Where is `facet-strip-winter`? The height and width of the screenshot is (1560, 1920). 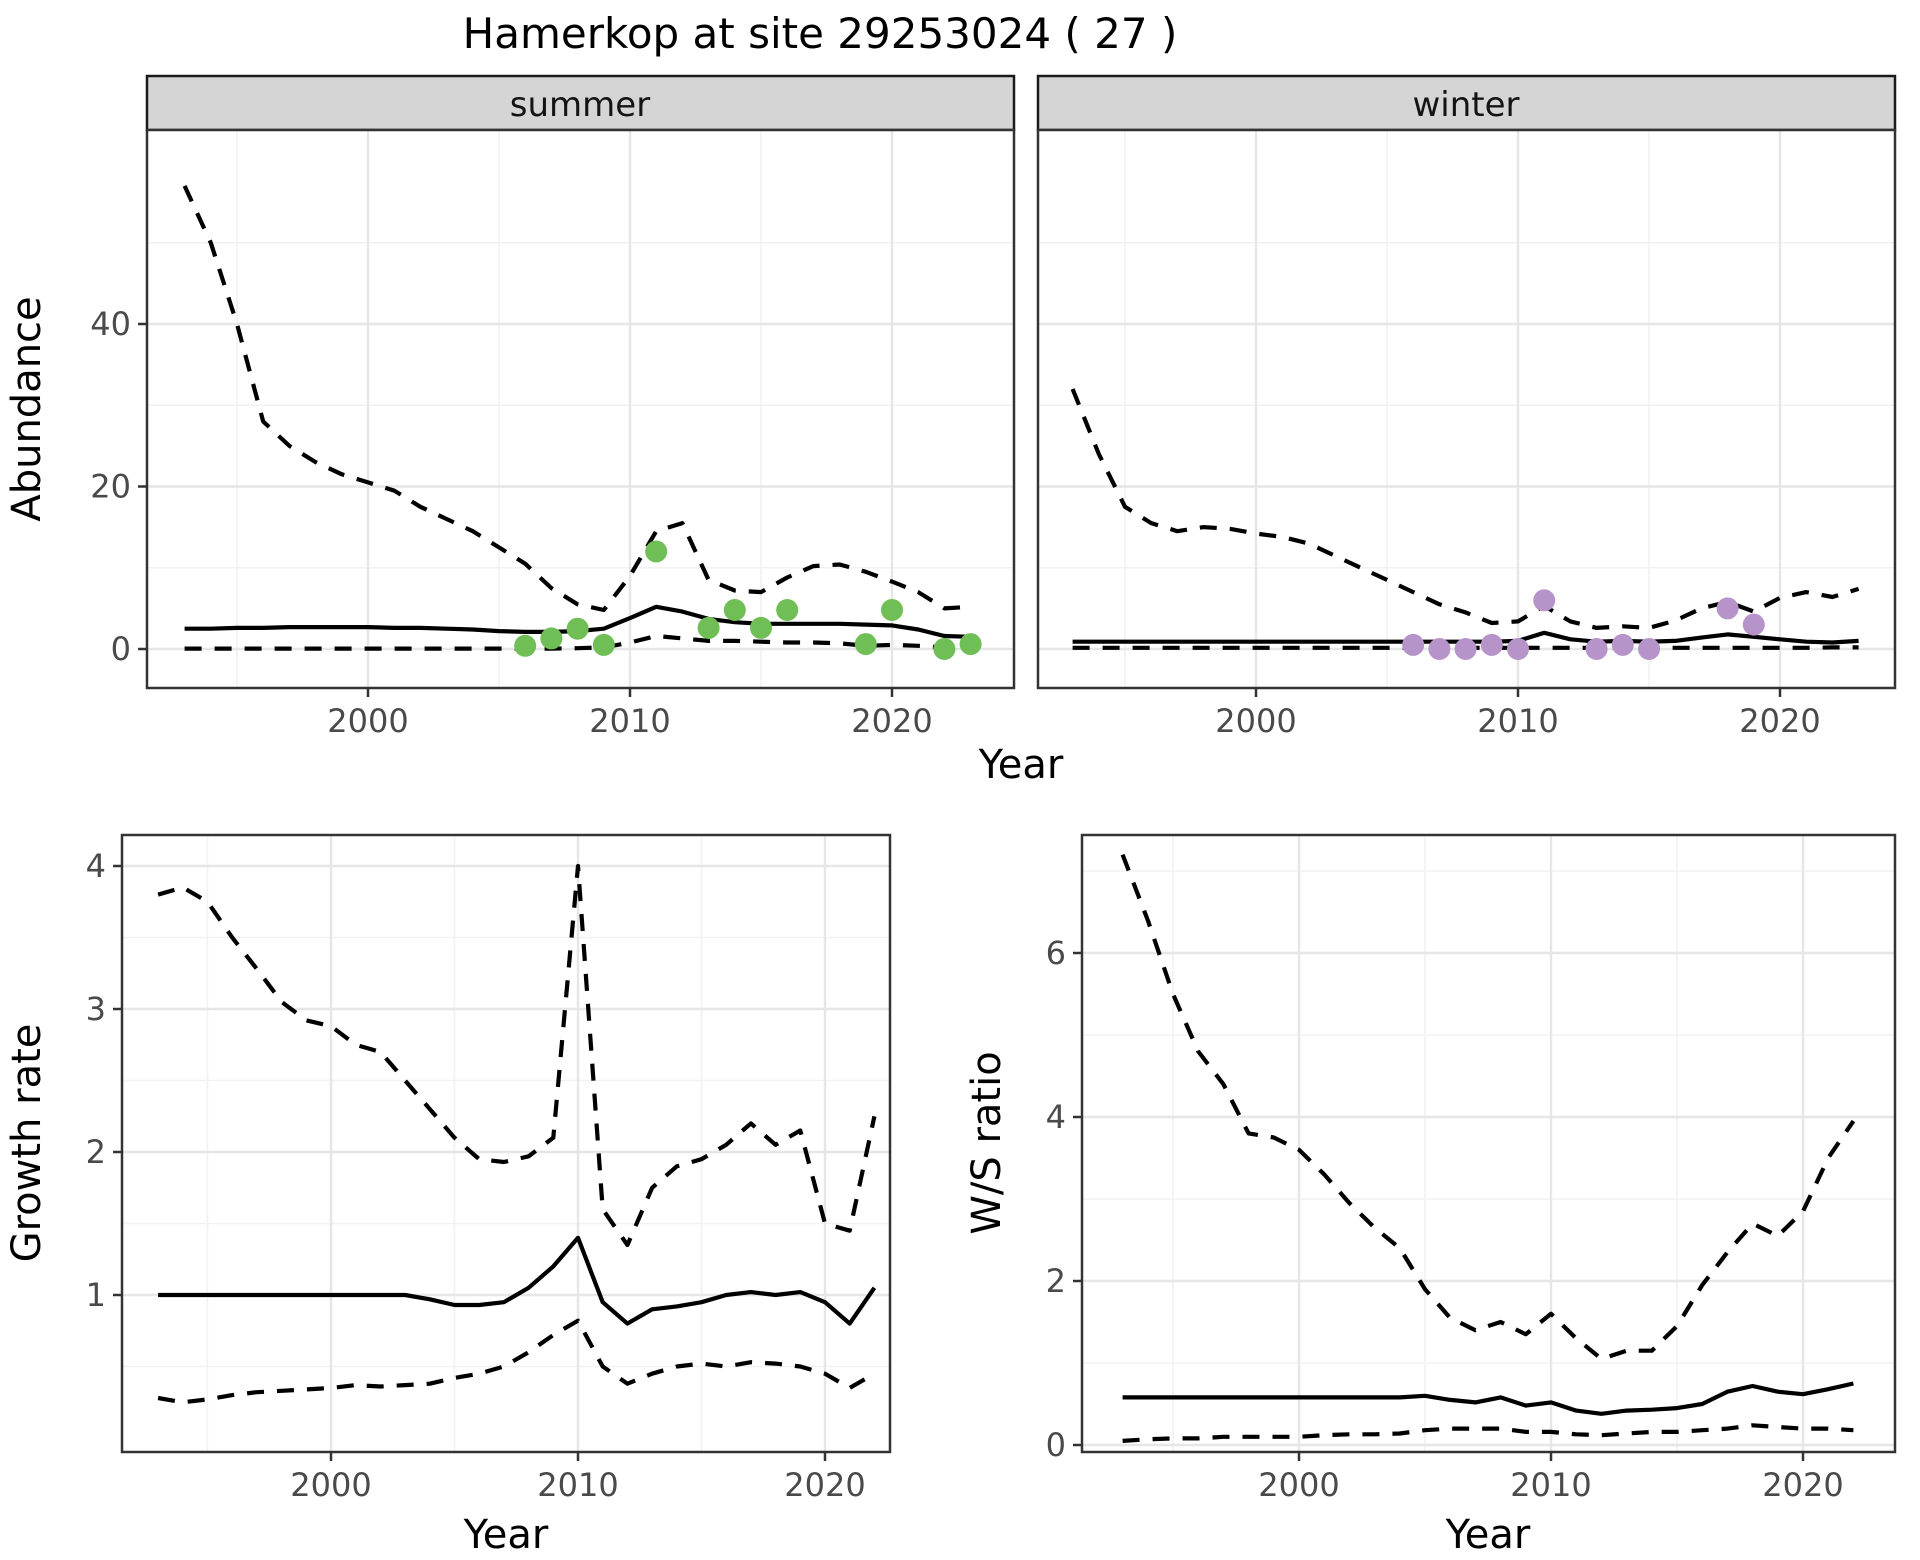
facet-strip-winter is located at coordinates (1466, 103).